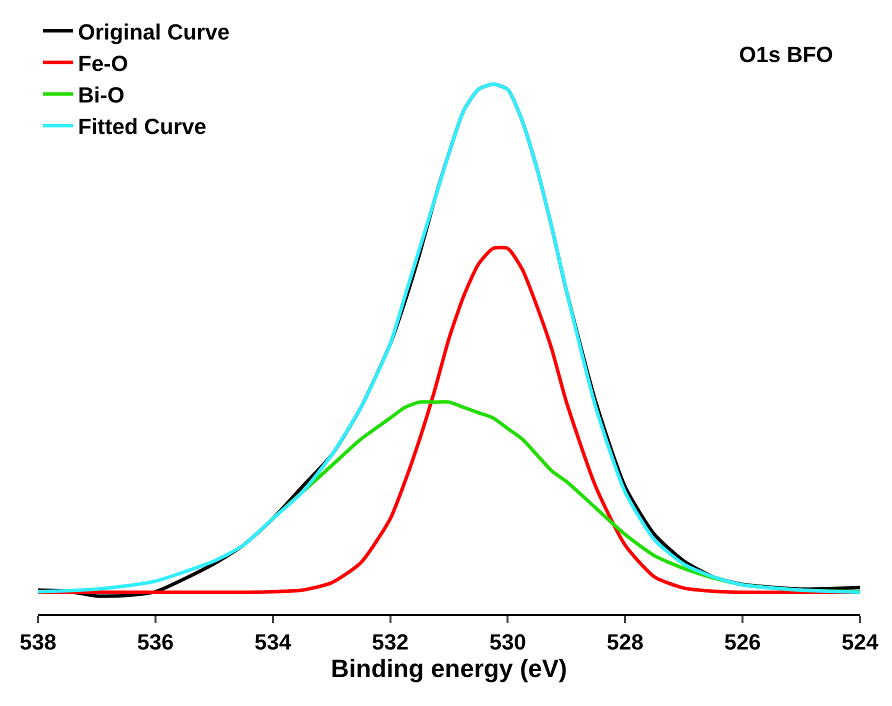 This screenshot has height=706, width=892. What do you see at coordinates (390, 641) in the screenshot?
I see `x-tick-label: 532` at bounding box center [390, 641].